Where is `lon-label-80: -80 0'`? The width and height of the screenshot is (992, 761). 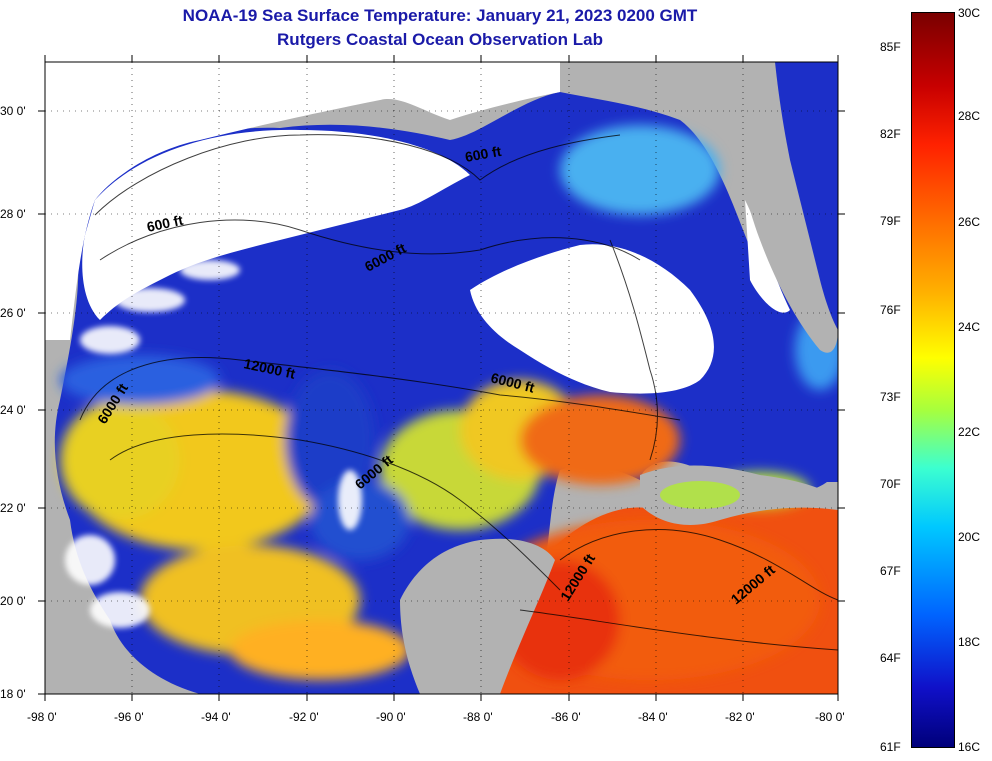
lon-label-80: -80 0' is located at coordinates (830, 717).